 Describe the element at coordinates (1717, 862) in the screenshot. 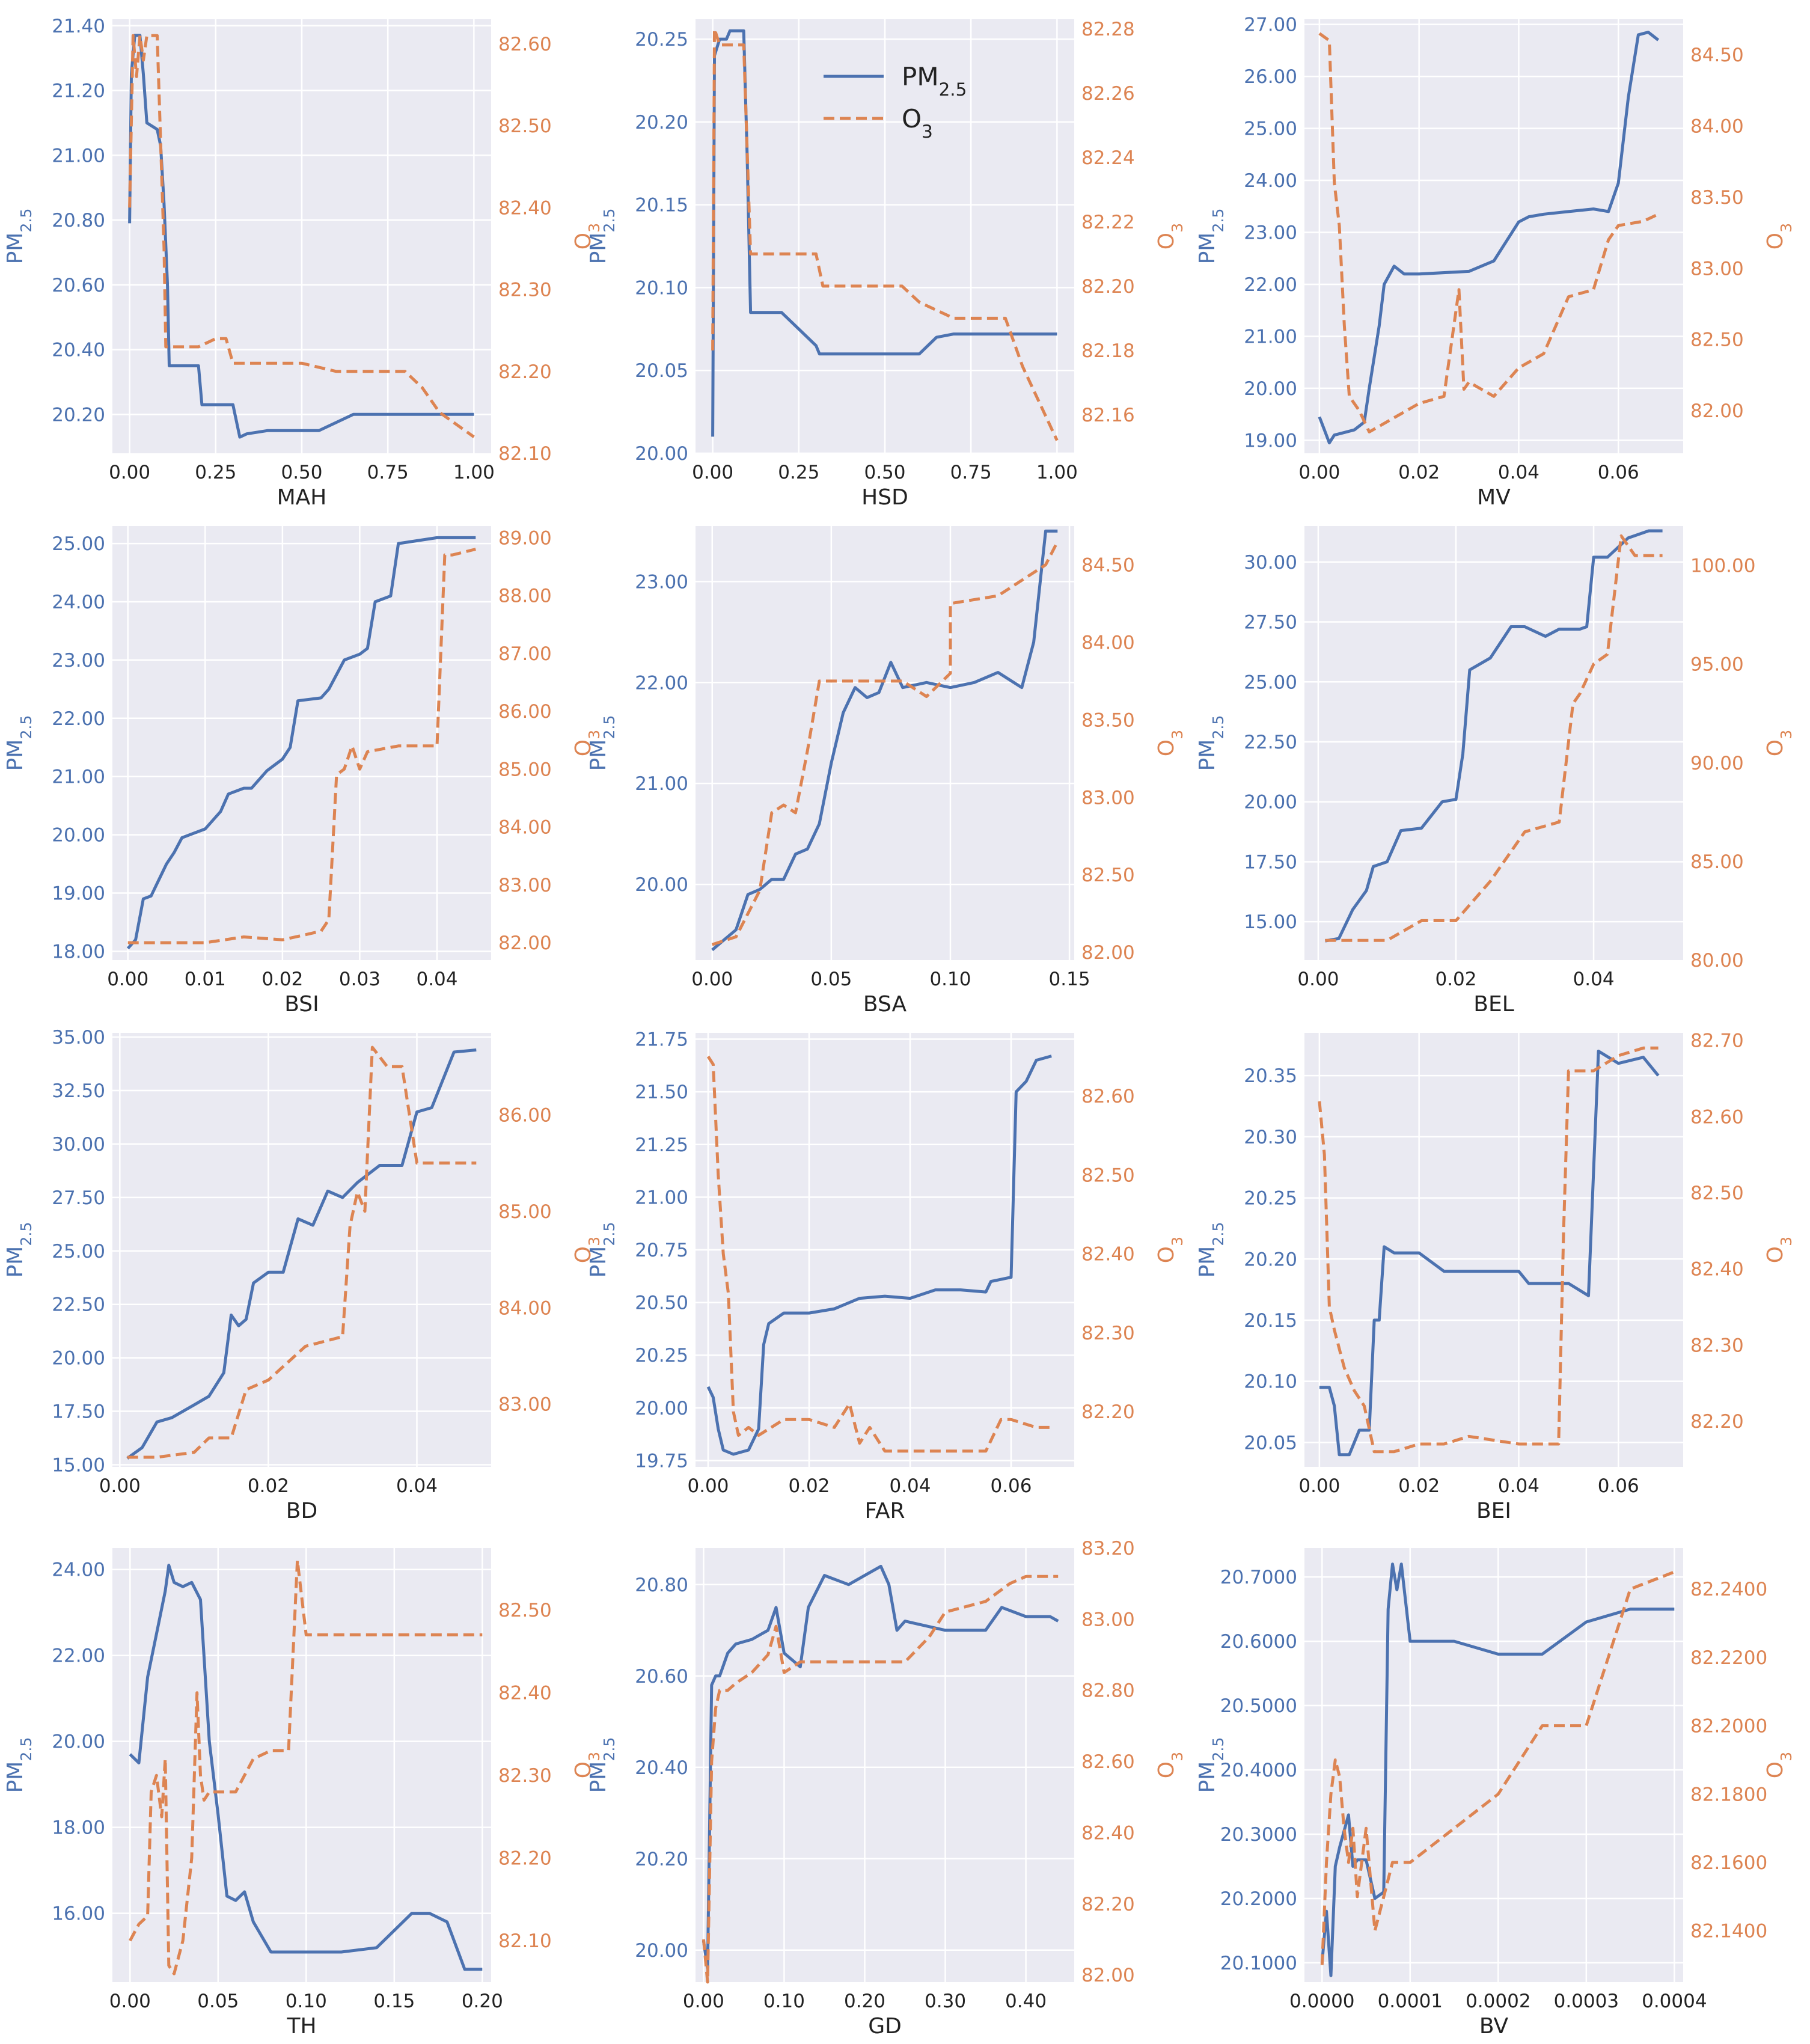

I see `right-tick-label: 85.00` at that location.